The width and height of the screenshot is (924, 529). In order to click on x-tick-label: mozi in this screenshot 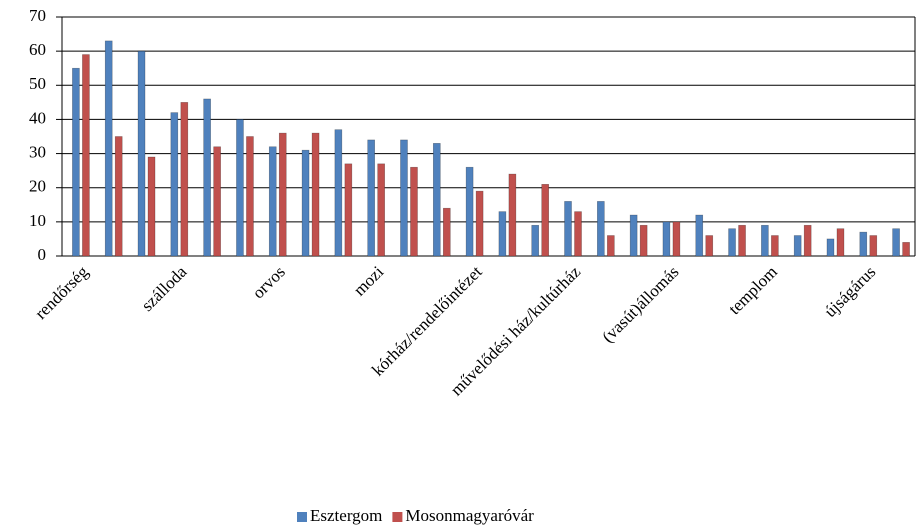, I will do `click(369, 281)`.